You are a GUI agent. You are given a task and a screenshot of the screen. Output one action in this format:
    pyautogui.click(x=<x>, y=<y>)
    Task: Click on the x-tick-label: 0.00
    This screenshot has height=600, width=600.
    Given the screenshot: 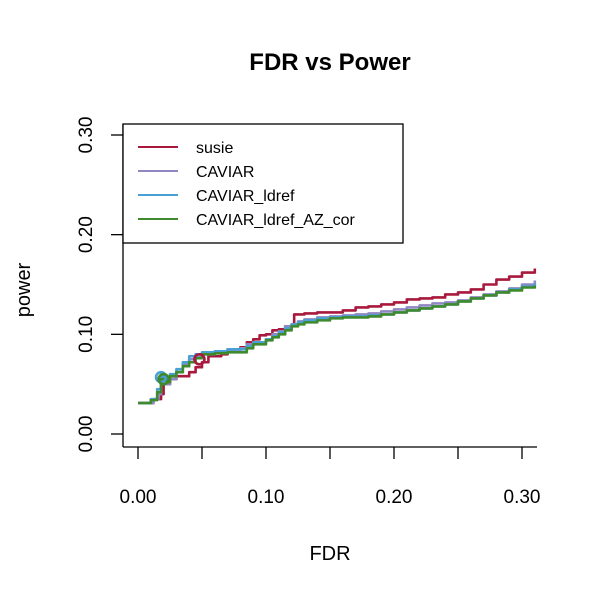 What is the action you would take?
    pyautogui.click(x=138, y=497)
    